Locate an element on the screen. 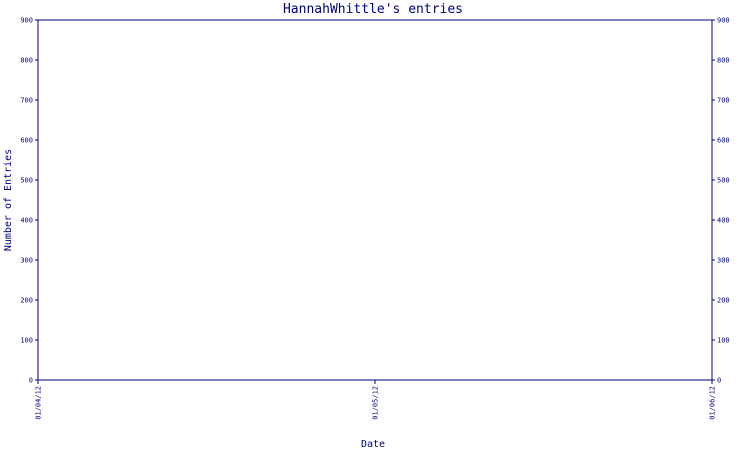 Image resolution: width=750 pixels, height=450 pixels. y-tick-label: 400 is located at coordinates (26, 221).